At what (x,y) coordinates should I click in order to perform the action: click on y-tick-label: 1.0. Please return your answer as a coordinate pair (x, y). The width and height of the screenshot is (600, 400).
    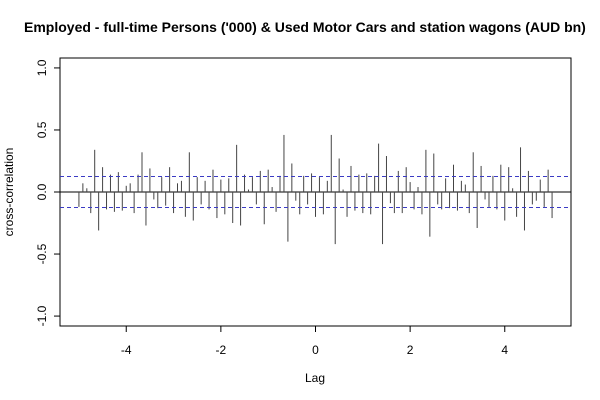
    Looking at the image, I should click on (42, 67).